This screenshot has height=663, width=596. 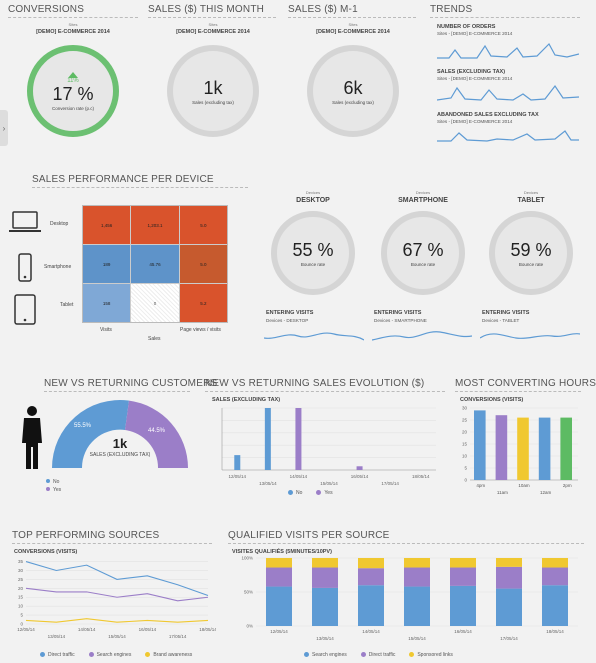 I want to click on conversion-gauge: 11% 17 % Conversion rate (p.c), so click(x=73, y=91).